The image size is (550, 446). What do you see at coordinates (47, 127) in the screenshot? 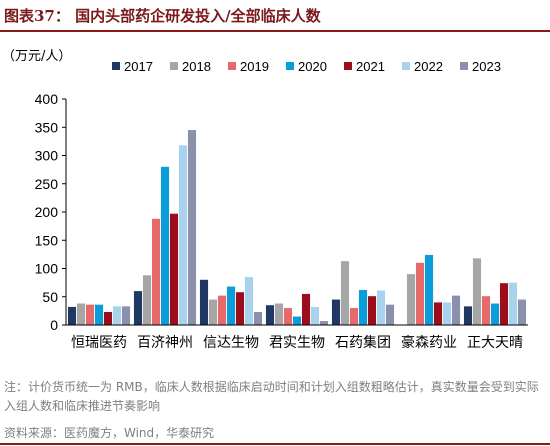
I see `y-tick-label: 350` at bounding box center [47, 127].